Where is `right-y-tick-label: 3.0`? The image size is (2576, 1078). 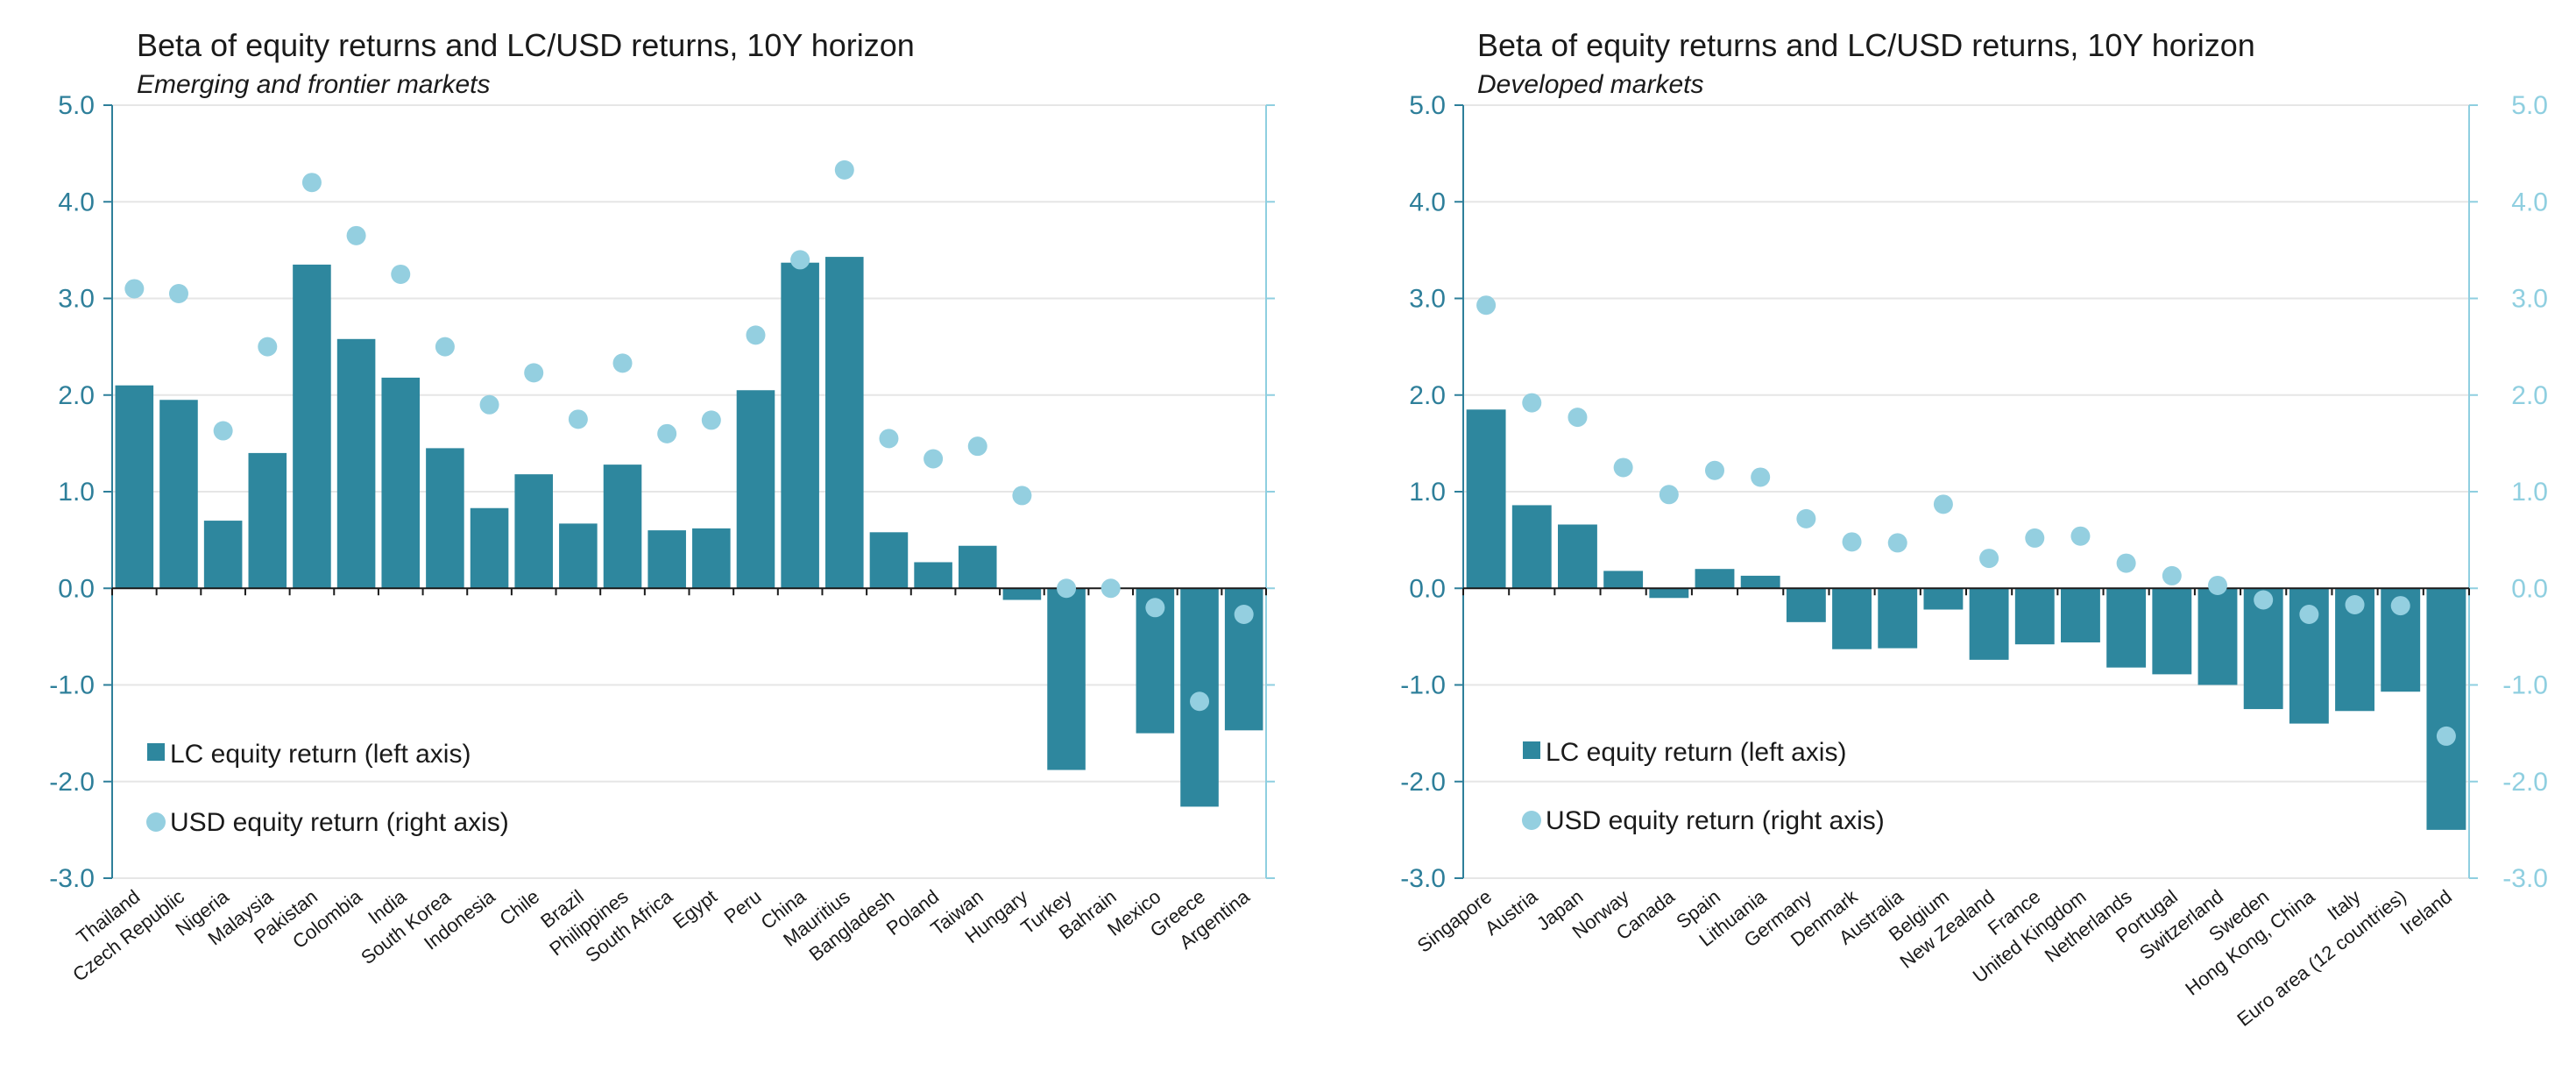 right-y-tick-label: 3.0 is located at coordinates (2529, 299).